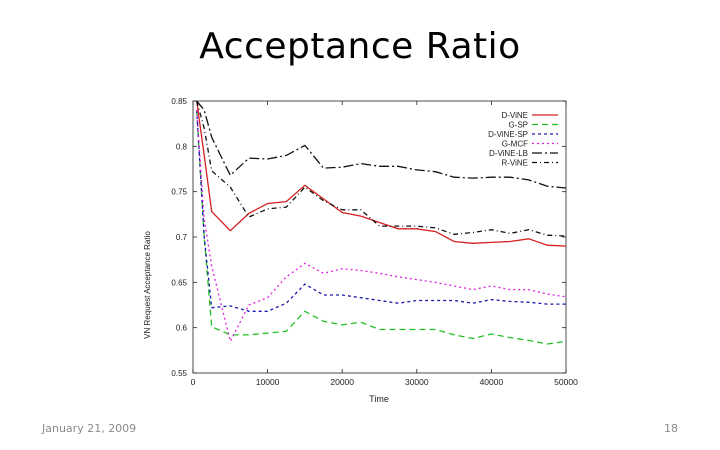  What do you see at coordinates (147, 285) in the screenshot?
I see `y-axis-label: VN Request Acceptance Ratio` at bounding box center [147, 285].